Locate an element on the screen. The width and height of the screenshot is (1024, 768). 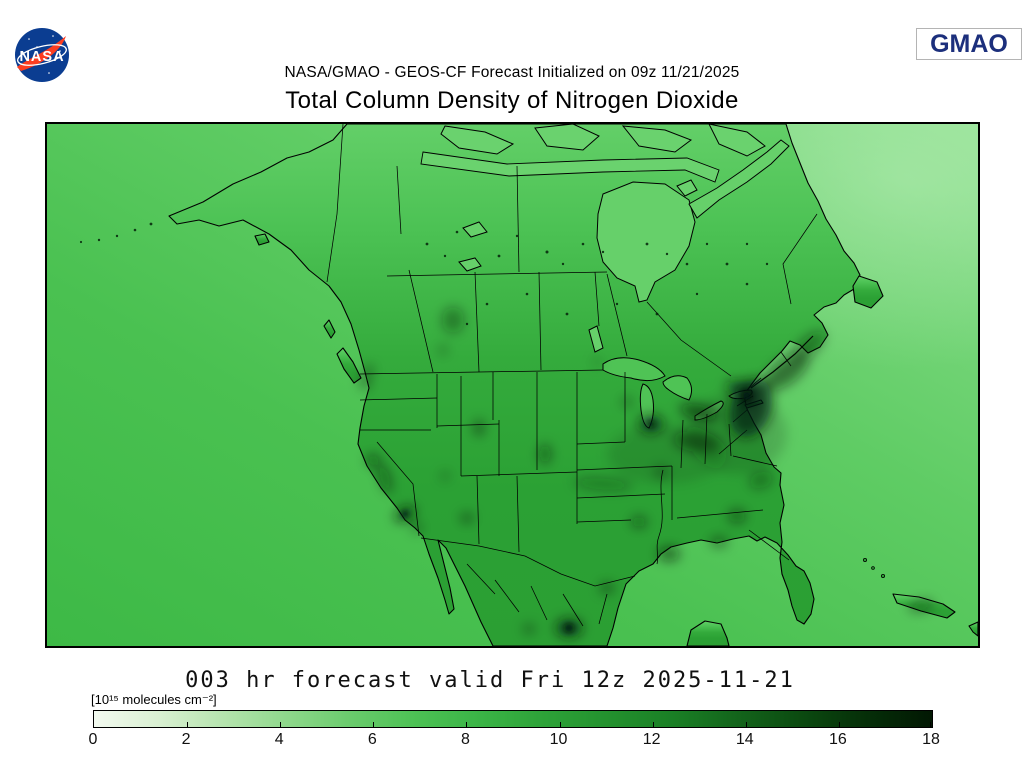
colorbar-label: 18 is located at coordinates (931, 739).